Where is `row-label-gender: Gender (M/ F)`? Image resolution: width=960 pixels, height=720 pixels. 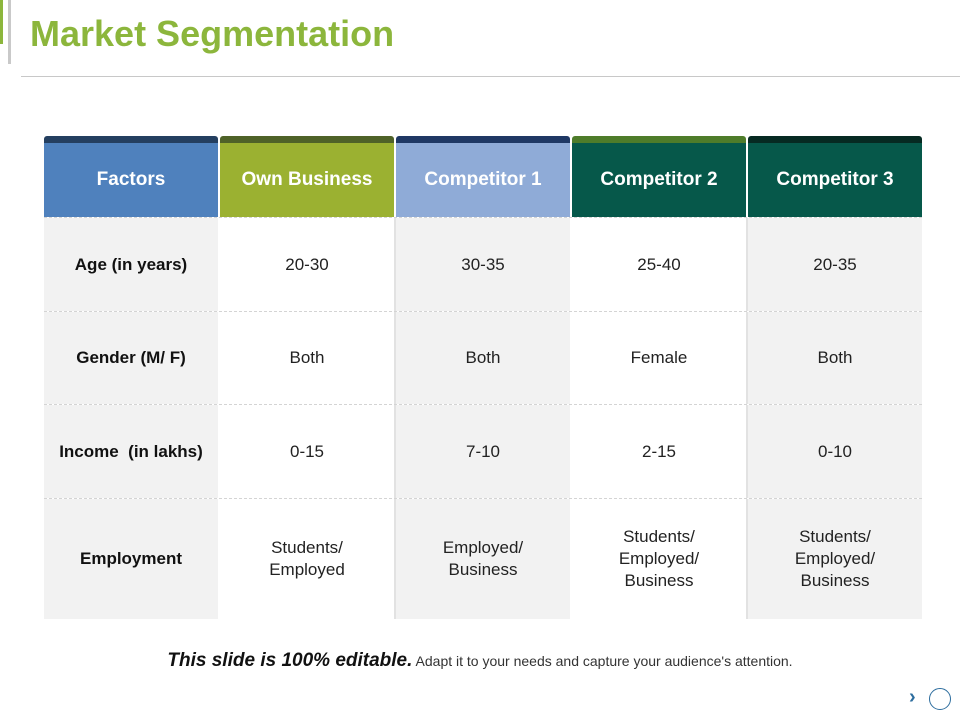
row-label-gender: Gender (M/ F) is located at coordinates (132, 358).